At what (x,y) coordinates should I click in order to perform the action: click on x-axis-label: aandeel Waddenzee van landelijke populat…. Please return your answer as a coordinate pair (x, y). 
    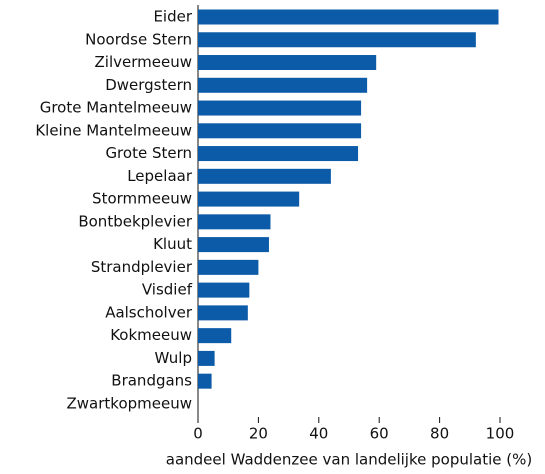
    Looking at the image, I should click on (349, 460).